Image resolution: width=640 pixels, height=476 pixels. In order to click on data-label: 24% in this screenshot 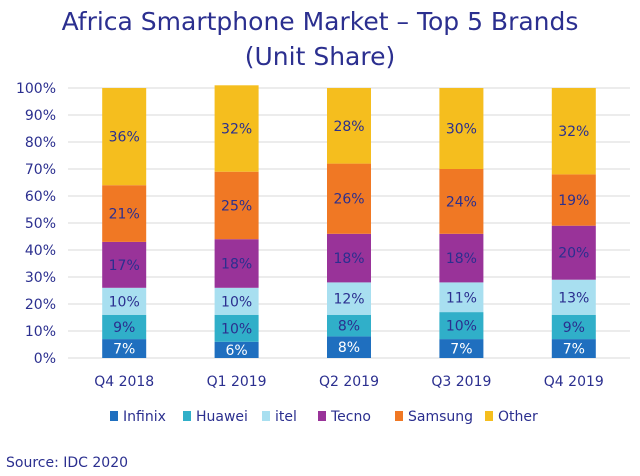, I will do `click(461, 202)`.